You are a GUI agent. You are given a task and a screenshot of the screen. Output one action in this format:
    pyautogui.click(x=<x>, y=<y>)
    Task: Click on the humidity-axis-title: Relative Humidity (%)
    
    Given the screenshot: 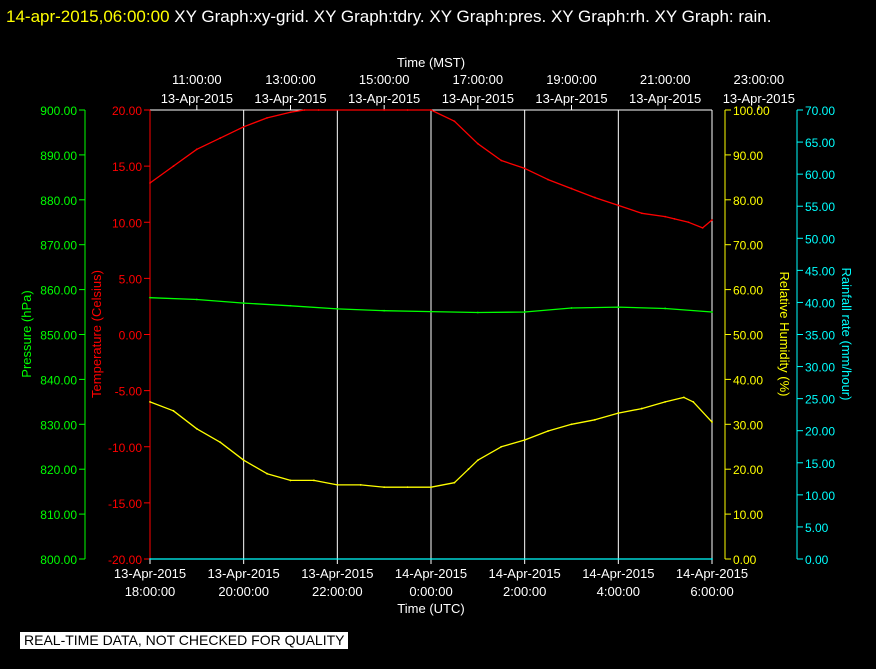 What is the action you would take?
    pyautogui.click(x=784, y=334)
    